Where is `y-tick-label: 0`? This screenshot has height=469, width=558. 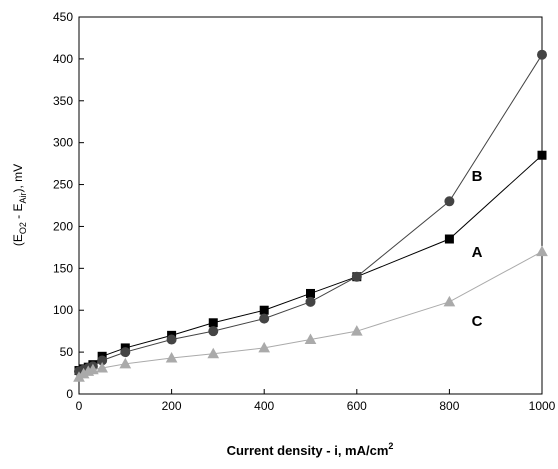
y-tick-label: 0 is located at coordinates (69, 394).